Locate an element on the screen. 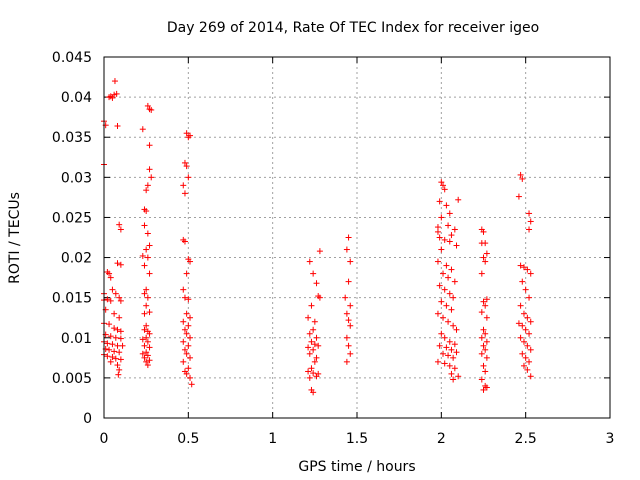 The height and width of the screenshot is (480, 640). y-tick-label: 0.04 is located at coordinates (76, 98).